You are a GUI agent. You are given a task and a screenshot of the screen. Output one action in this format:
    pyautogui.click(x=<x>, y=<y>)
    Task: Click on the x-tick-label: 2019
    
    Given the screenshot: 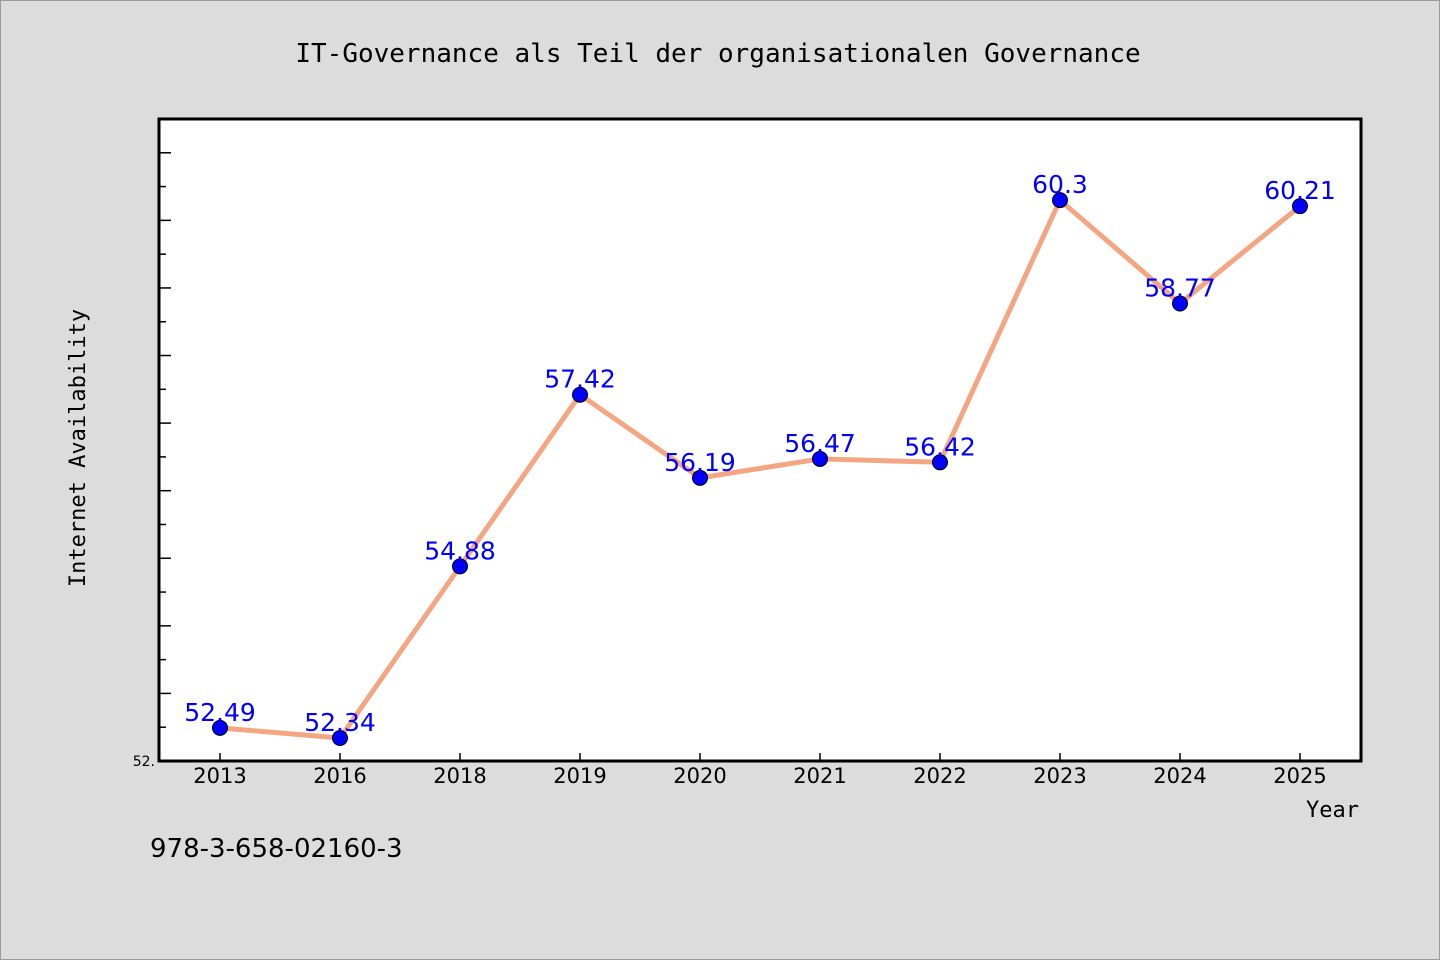 What is the action you would take?
    pyautogui.click(x=579, y=776)
    